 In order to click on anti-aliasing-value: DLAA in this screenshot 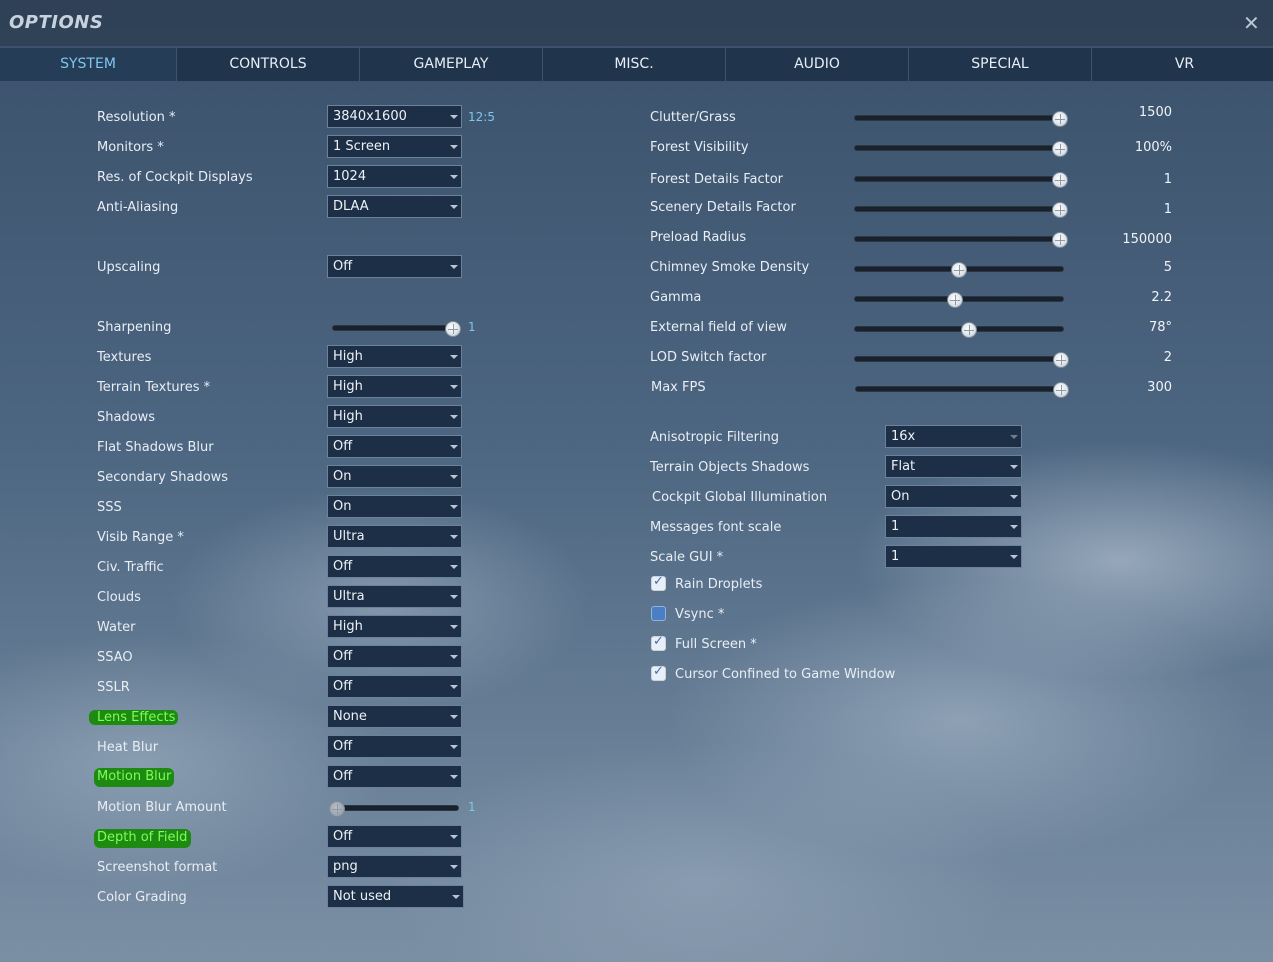, I will do `click(351, 206)`.